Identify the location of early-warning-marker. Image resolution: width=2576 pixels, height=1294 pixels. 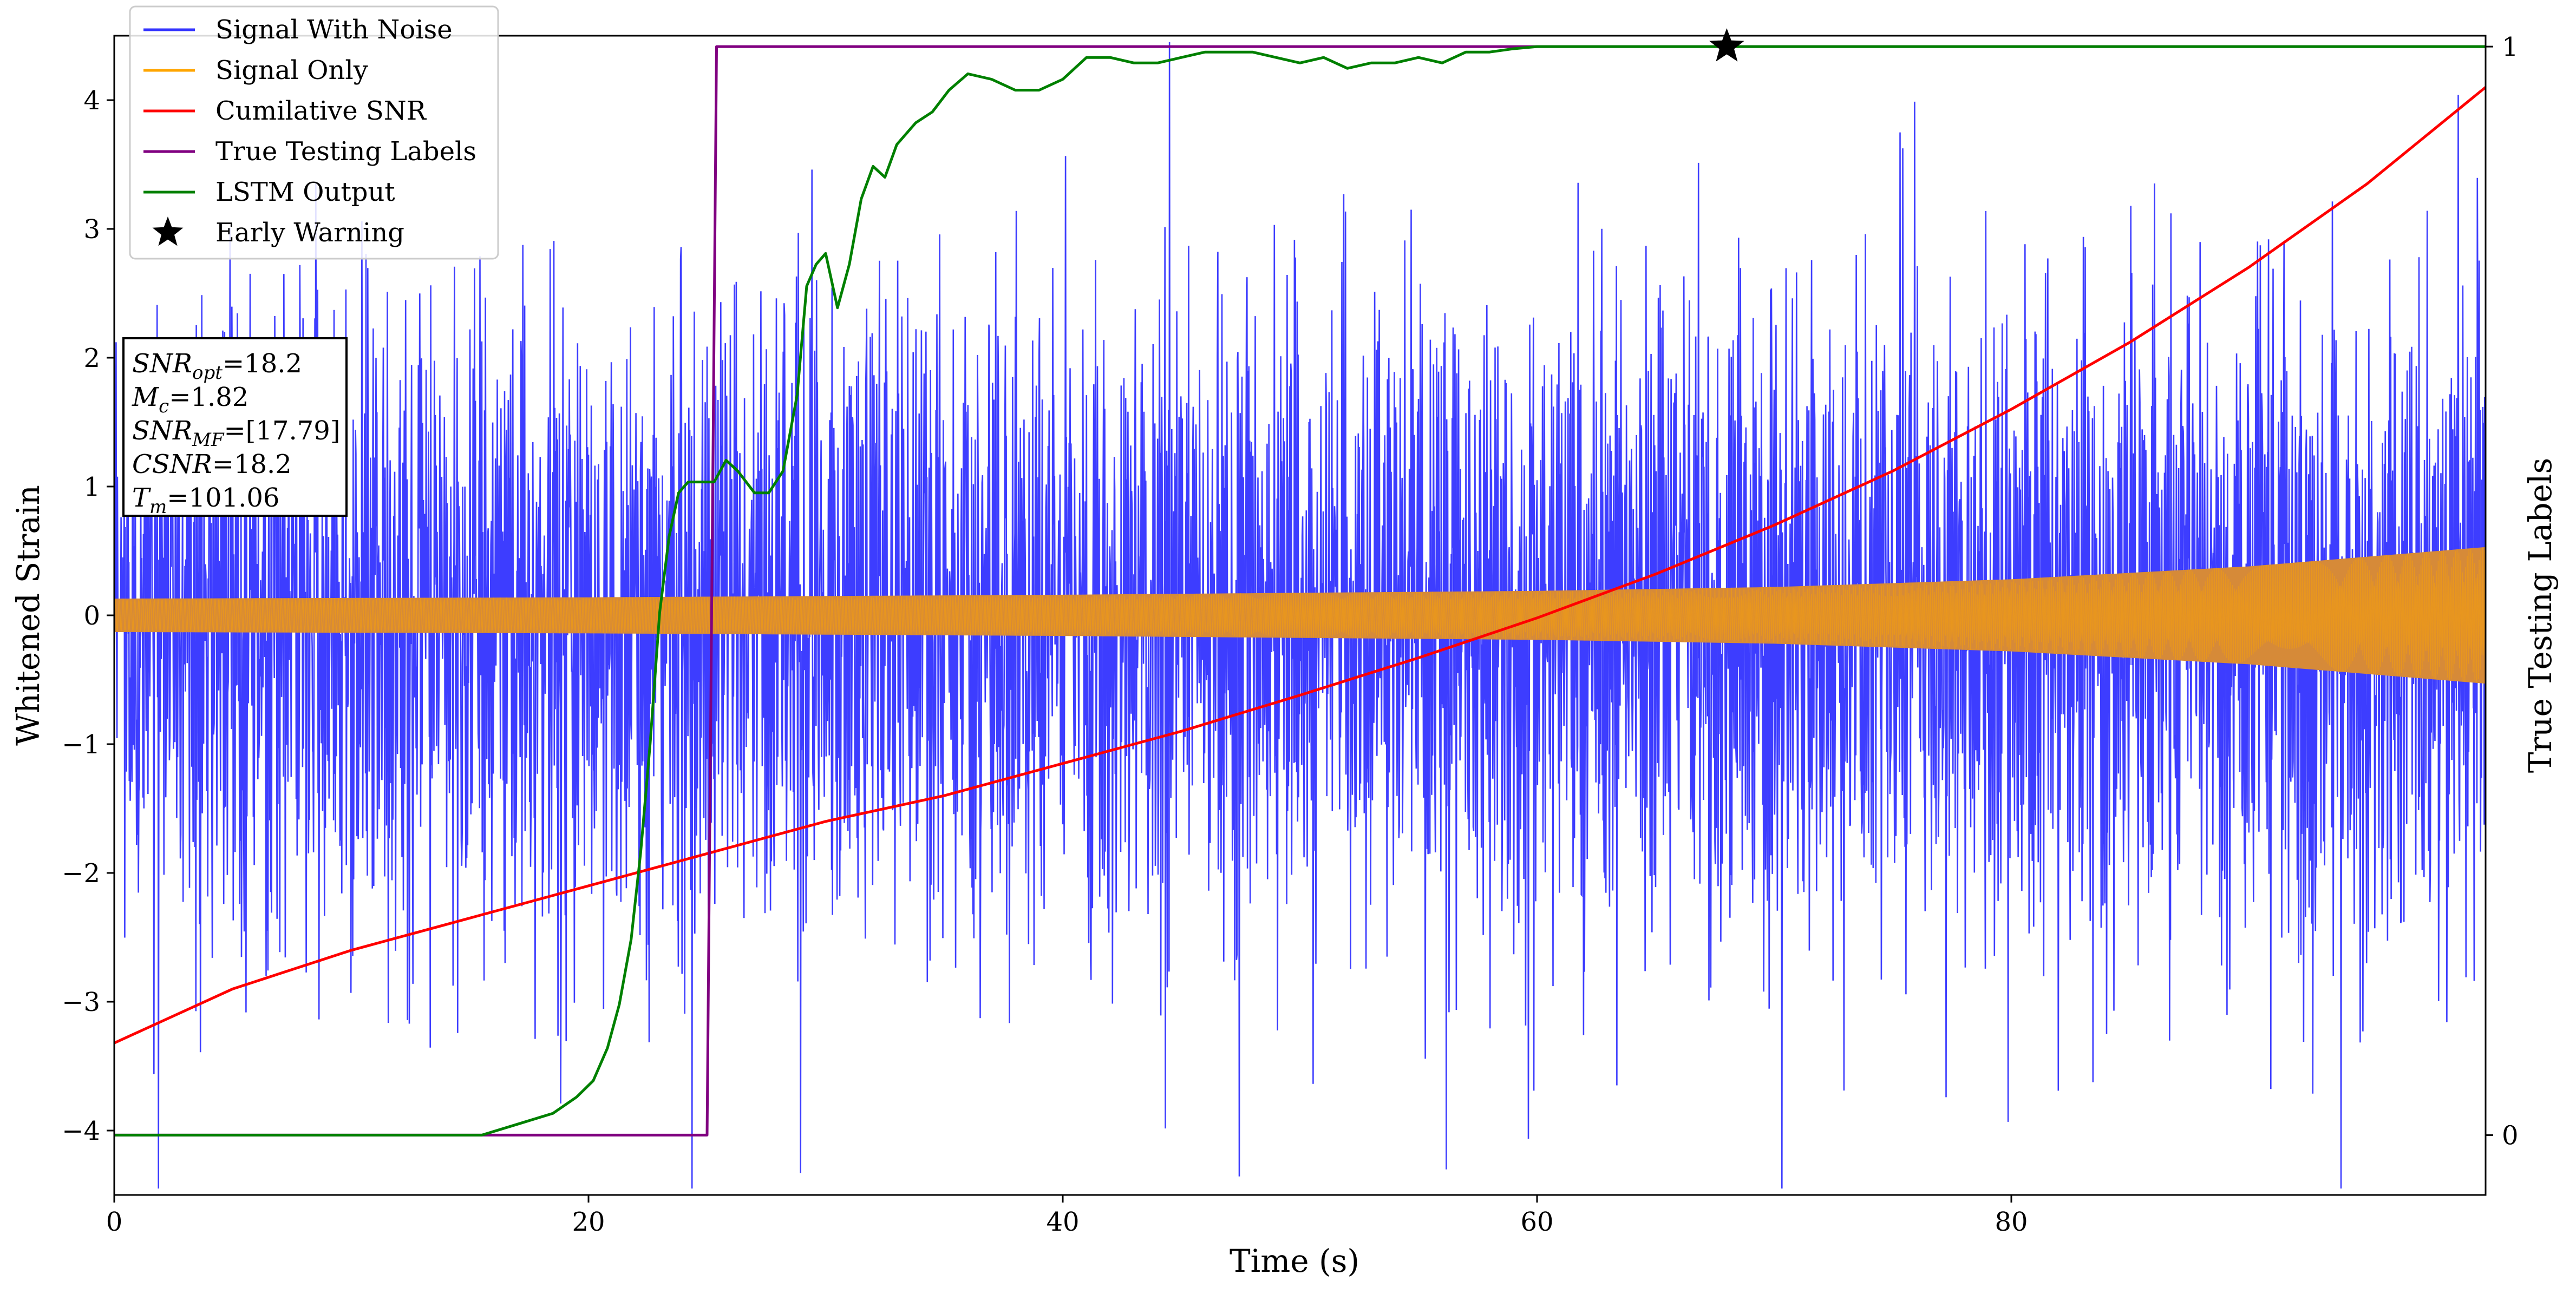
(1726, 45).